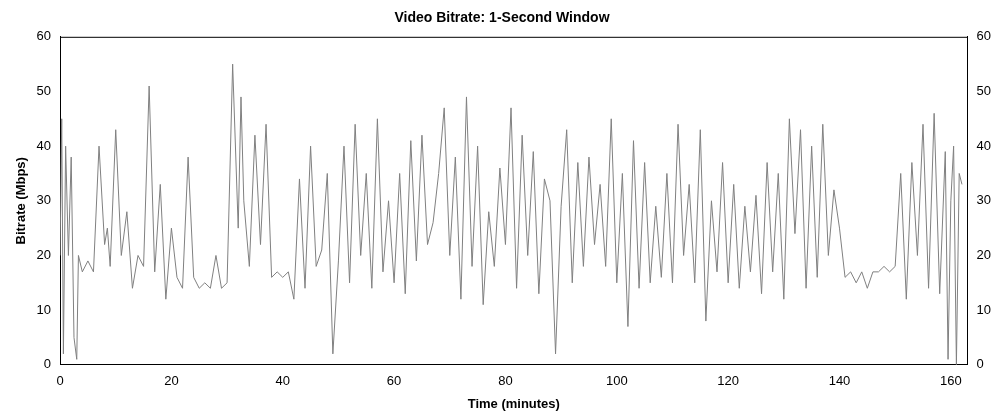  Describe the element at coordinates (505, 381) in the screenshot. I see `x-tick-label: 80` at that location.